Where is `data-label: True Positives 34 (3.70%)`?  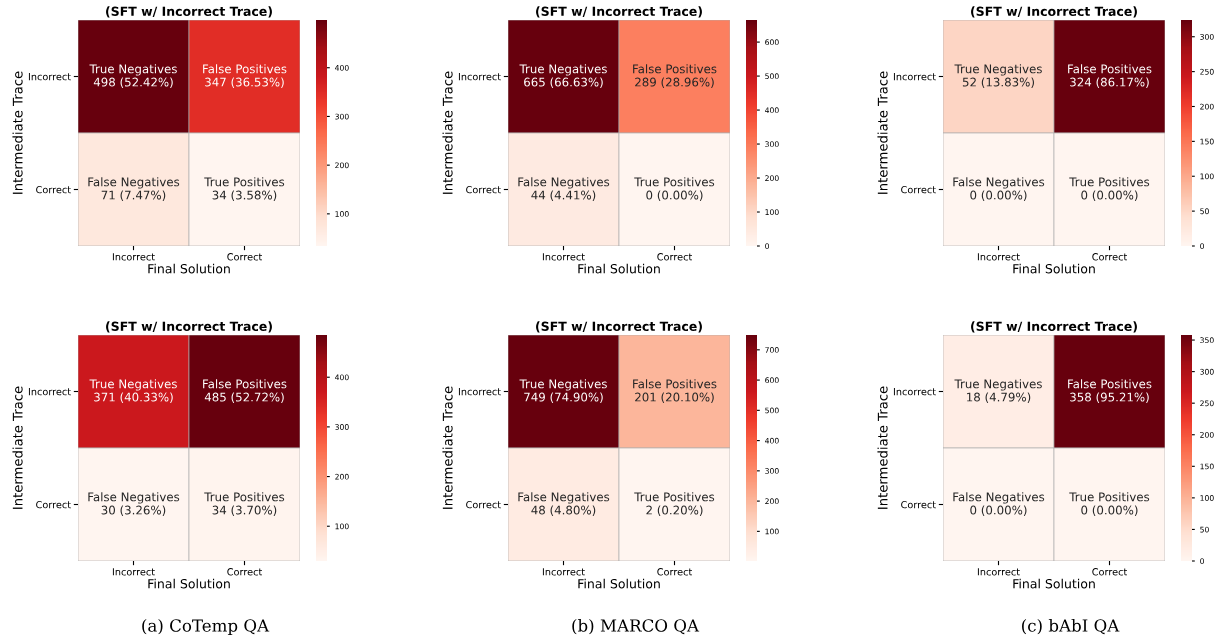 data-label: True Positives 34 (3.70%) is located at coordinates (244, 504).